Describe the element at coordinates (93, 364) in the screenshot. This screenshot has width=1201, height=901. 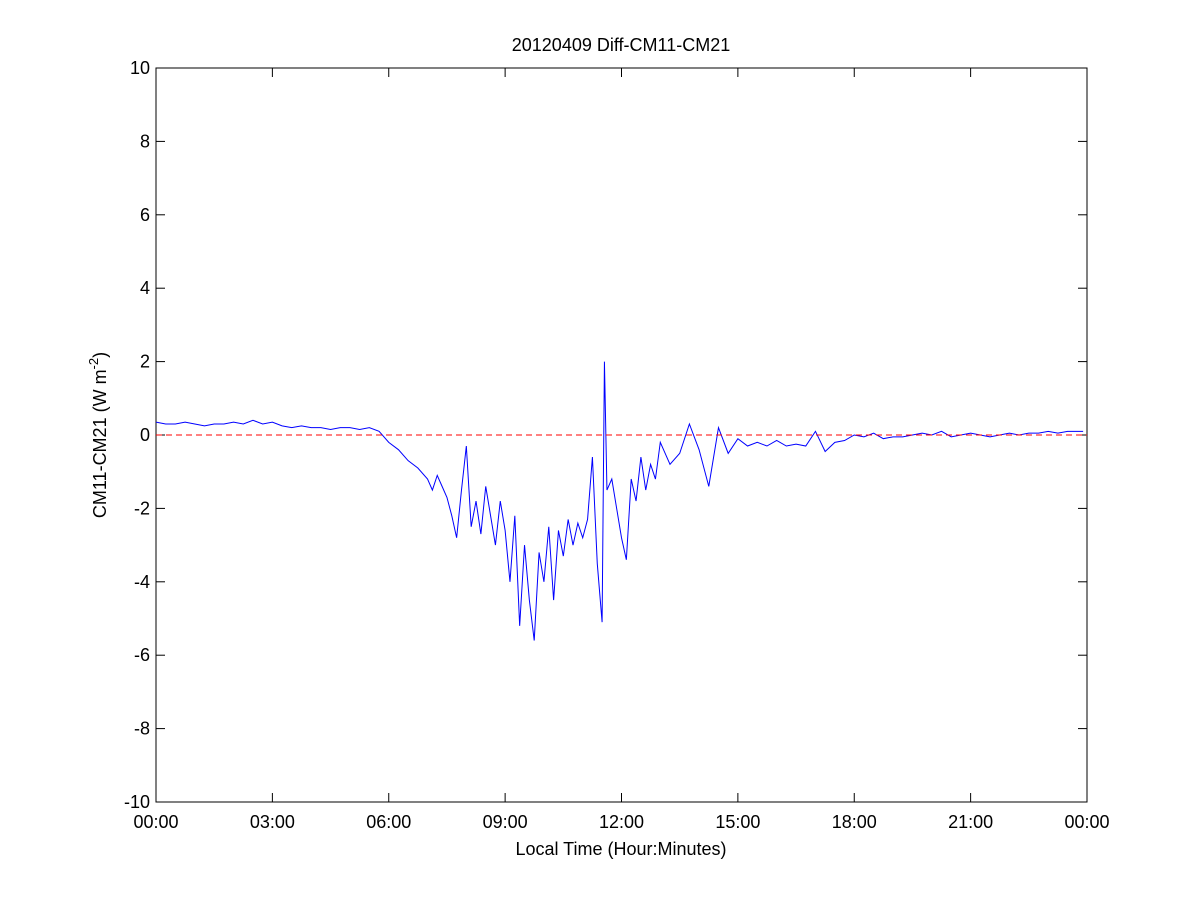
I see `y-axis-label-sup: -2` at that location.